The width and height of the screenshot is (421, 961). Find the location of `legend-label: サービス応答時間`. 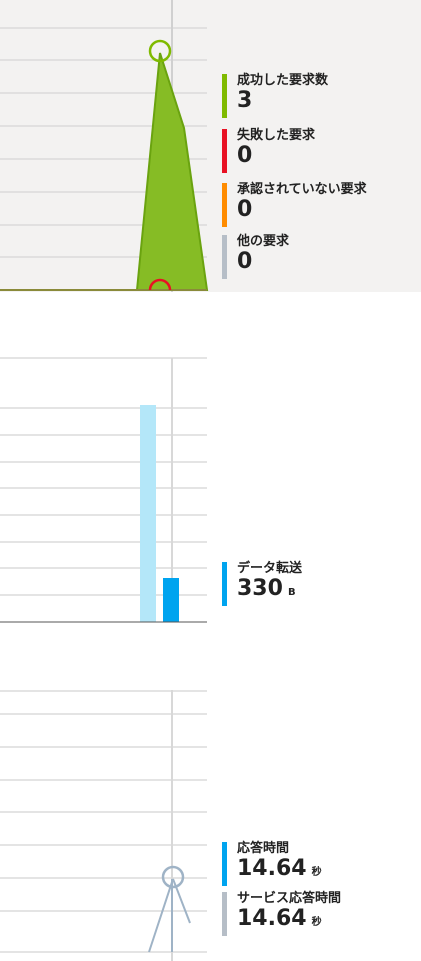

legend-label: サービス応答時間 is located at coordinates (289, 898).